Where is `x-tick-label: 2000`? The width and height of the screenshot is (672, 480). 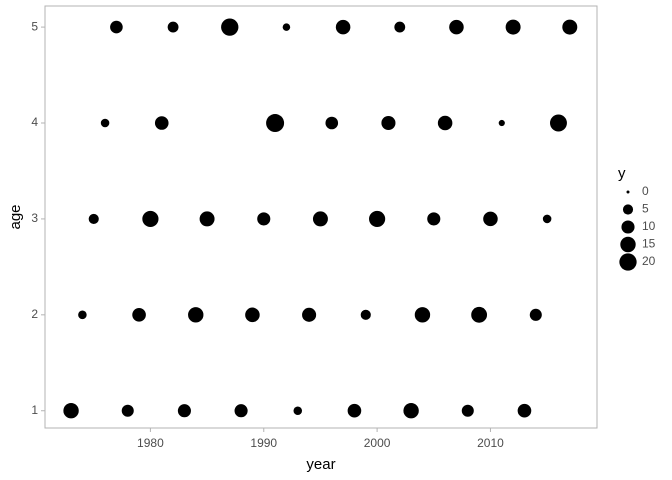 x-tick-label: 2000 is located at coordinates (377, 443).